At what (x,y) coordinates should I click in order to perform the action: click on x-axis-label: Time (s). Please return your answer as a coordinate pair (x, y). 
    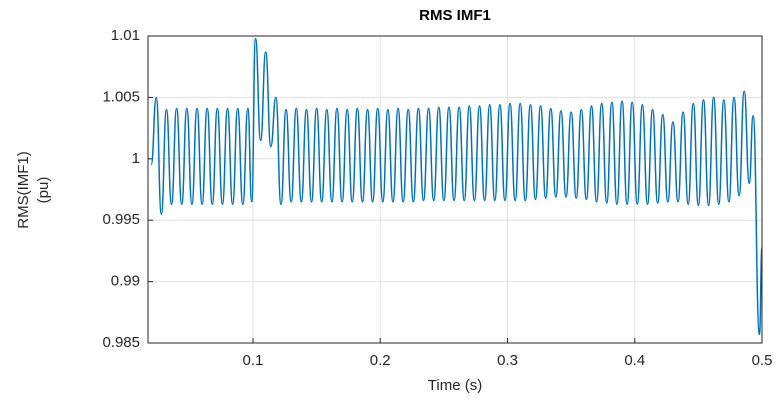
    Looking at the image, I should click on (455, 385).